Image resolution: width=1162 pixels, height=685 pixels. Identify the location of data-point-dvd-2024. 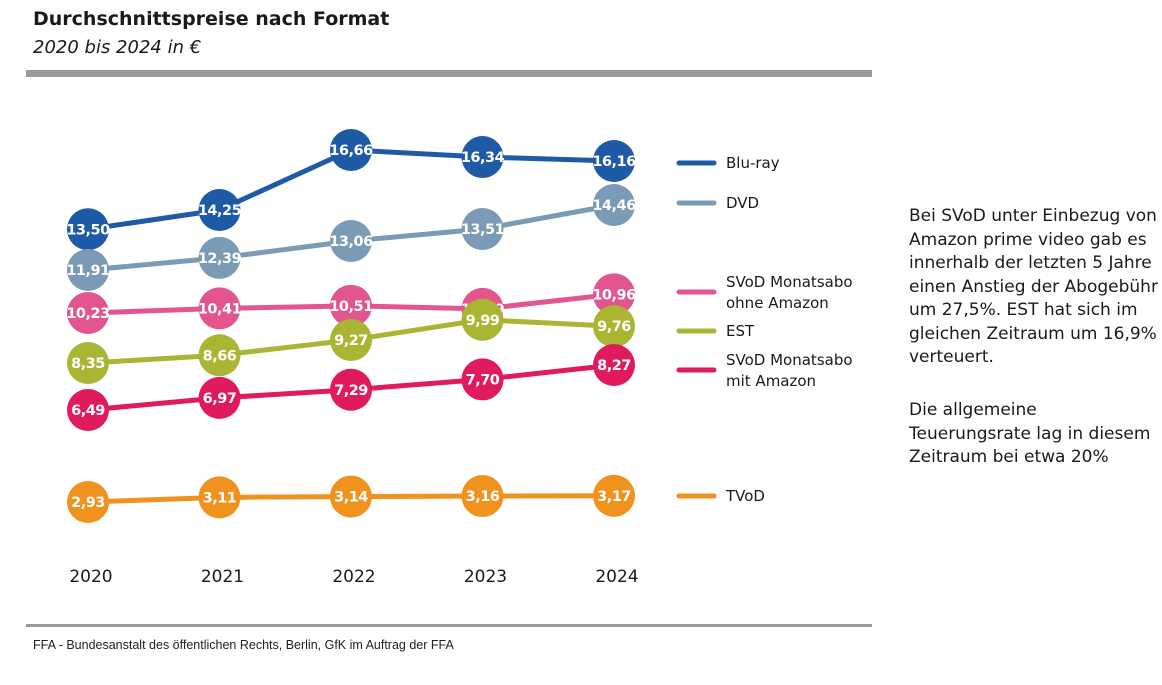
(614, 205).